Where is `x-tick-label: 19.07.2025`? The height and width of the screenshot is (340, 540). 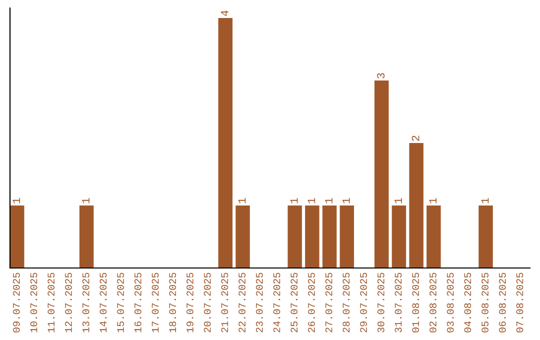 x-tick-label: 19.07.2025 is located at coordinates (190, 302).